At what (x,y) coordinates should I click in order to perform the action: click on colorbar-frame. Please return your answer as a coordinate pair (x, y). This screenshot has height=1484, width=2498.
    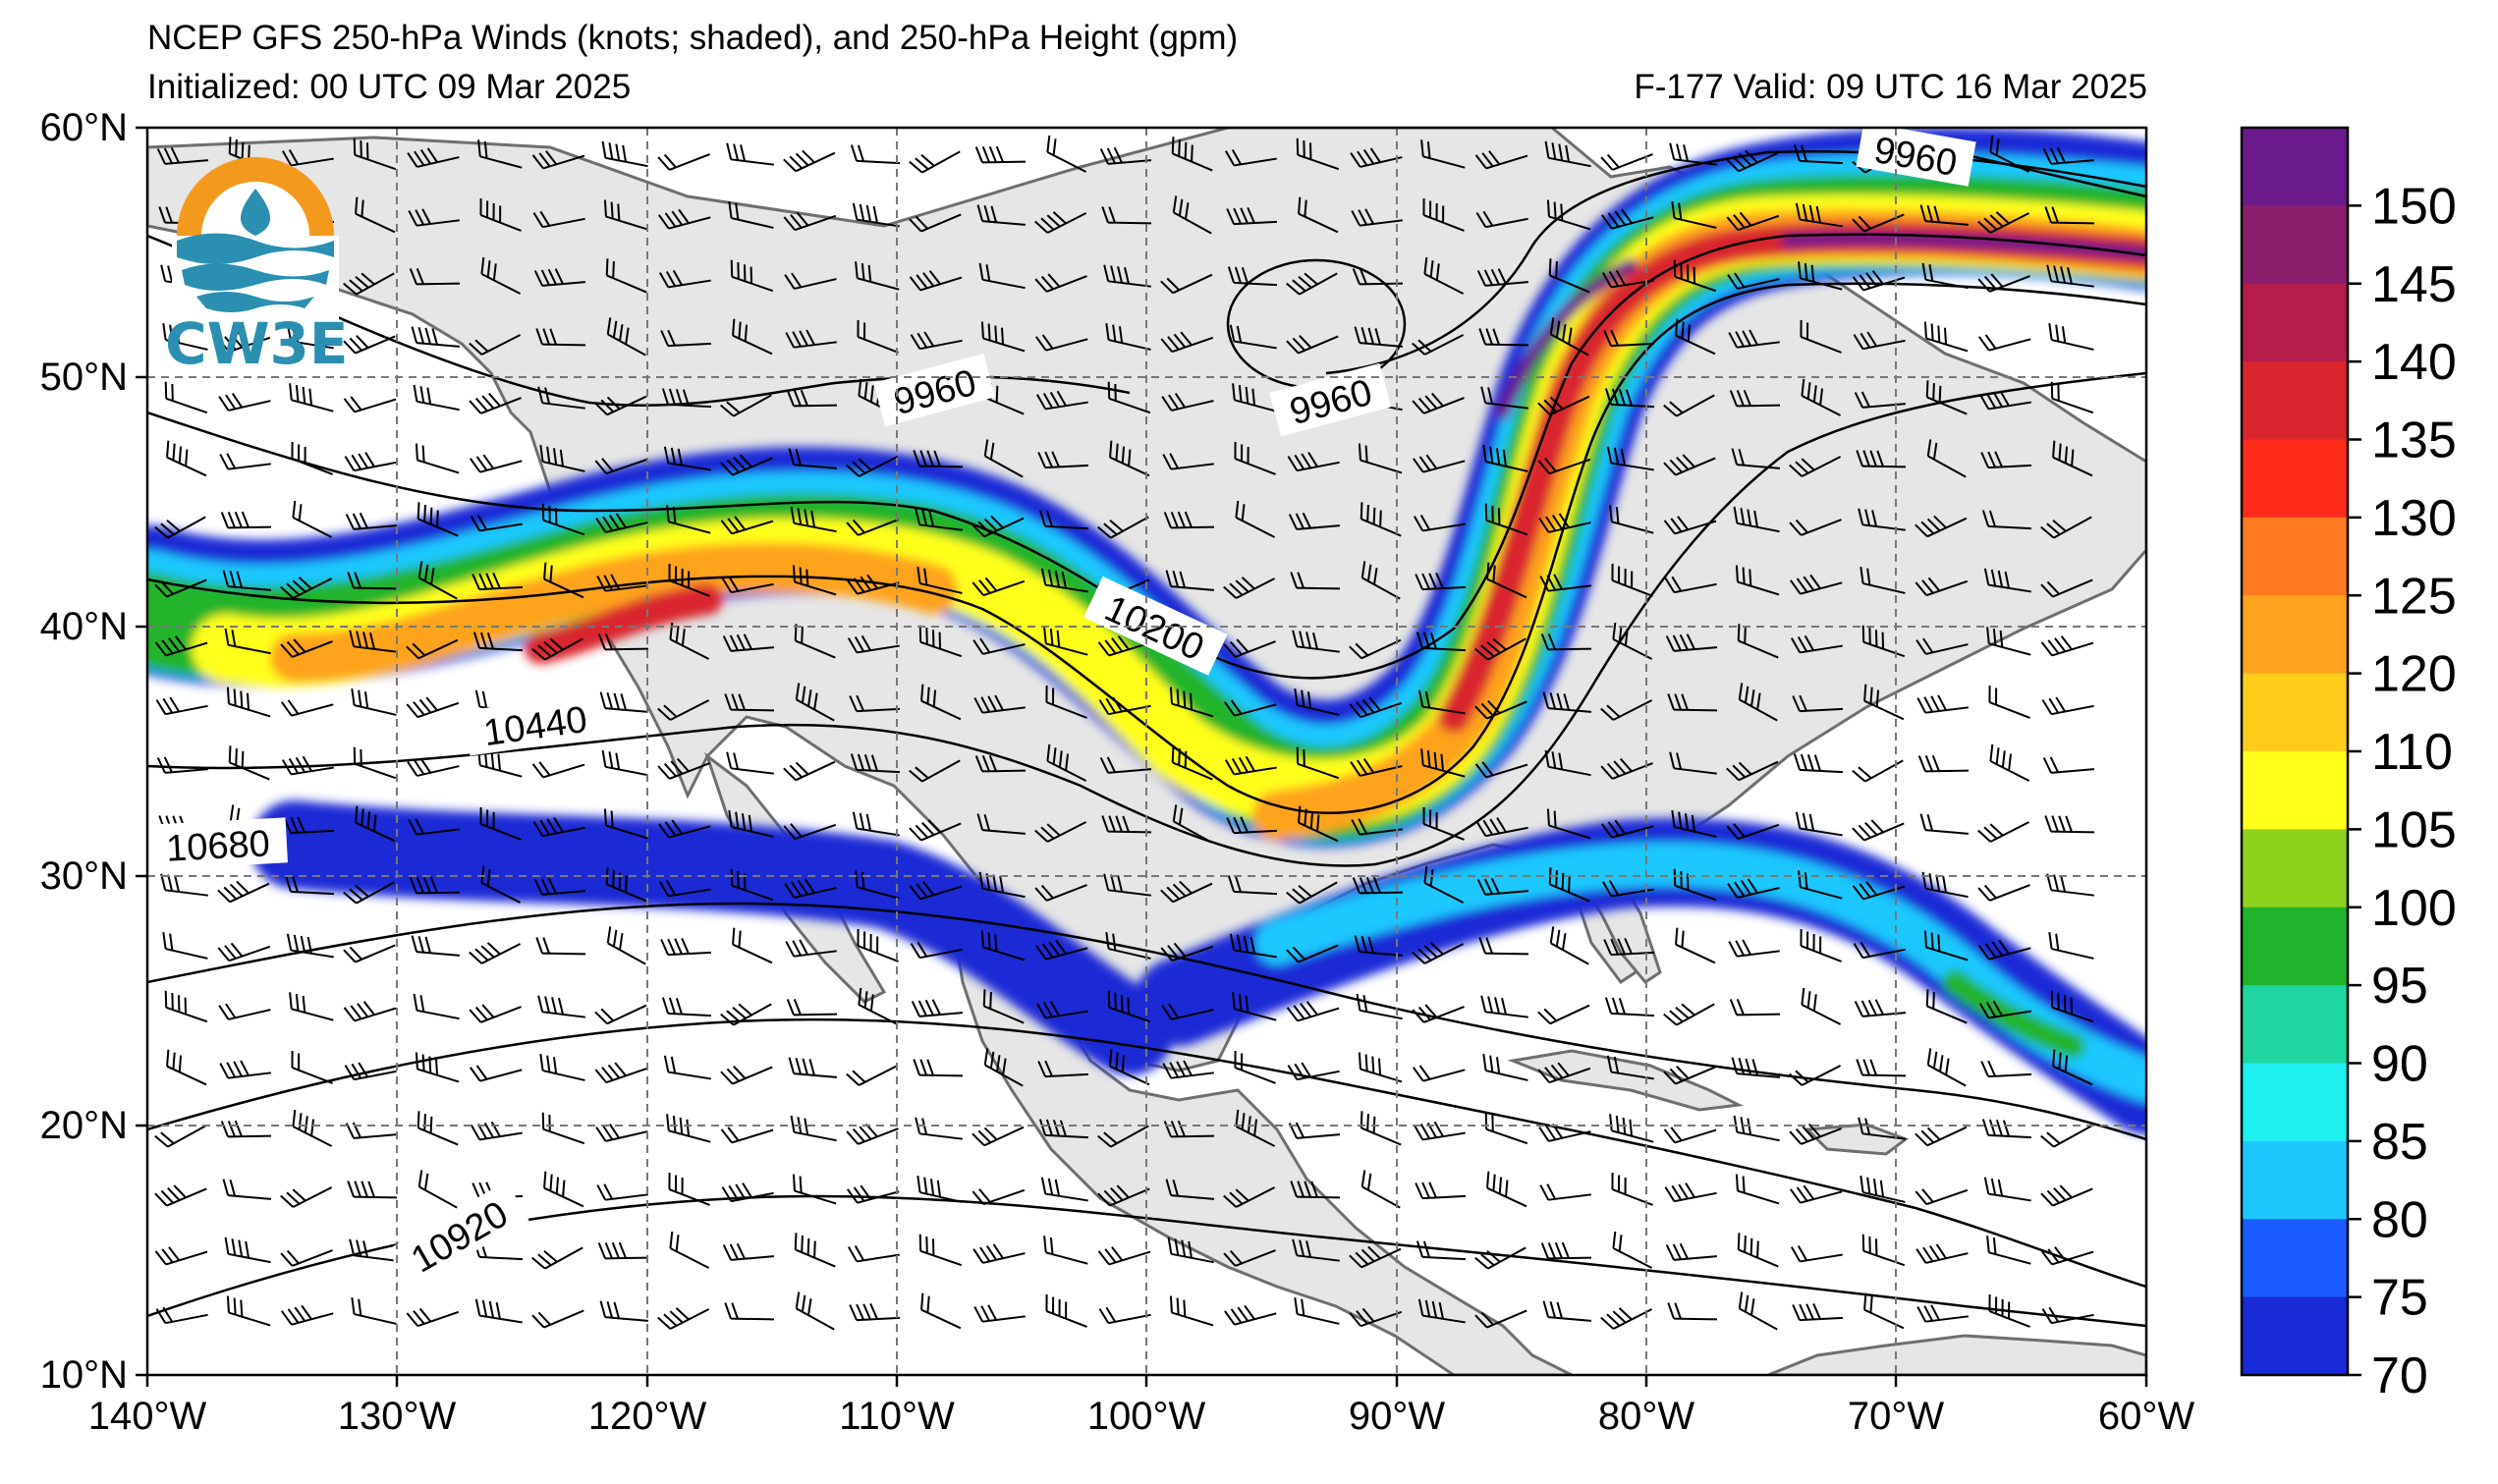
    Looking at the image, I should click on (2295, 751).